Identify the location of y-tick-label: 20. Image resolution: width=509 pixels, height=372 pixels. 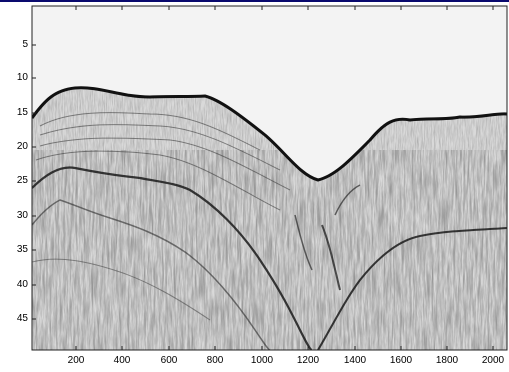
(22, 146).